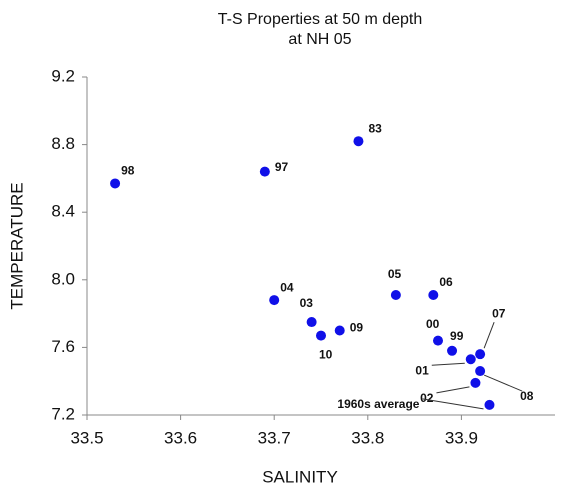 The width and height of the screenshot is (571, 496). I want to click on point-label: 08, so click(527, 396).